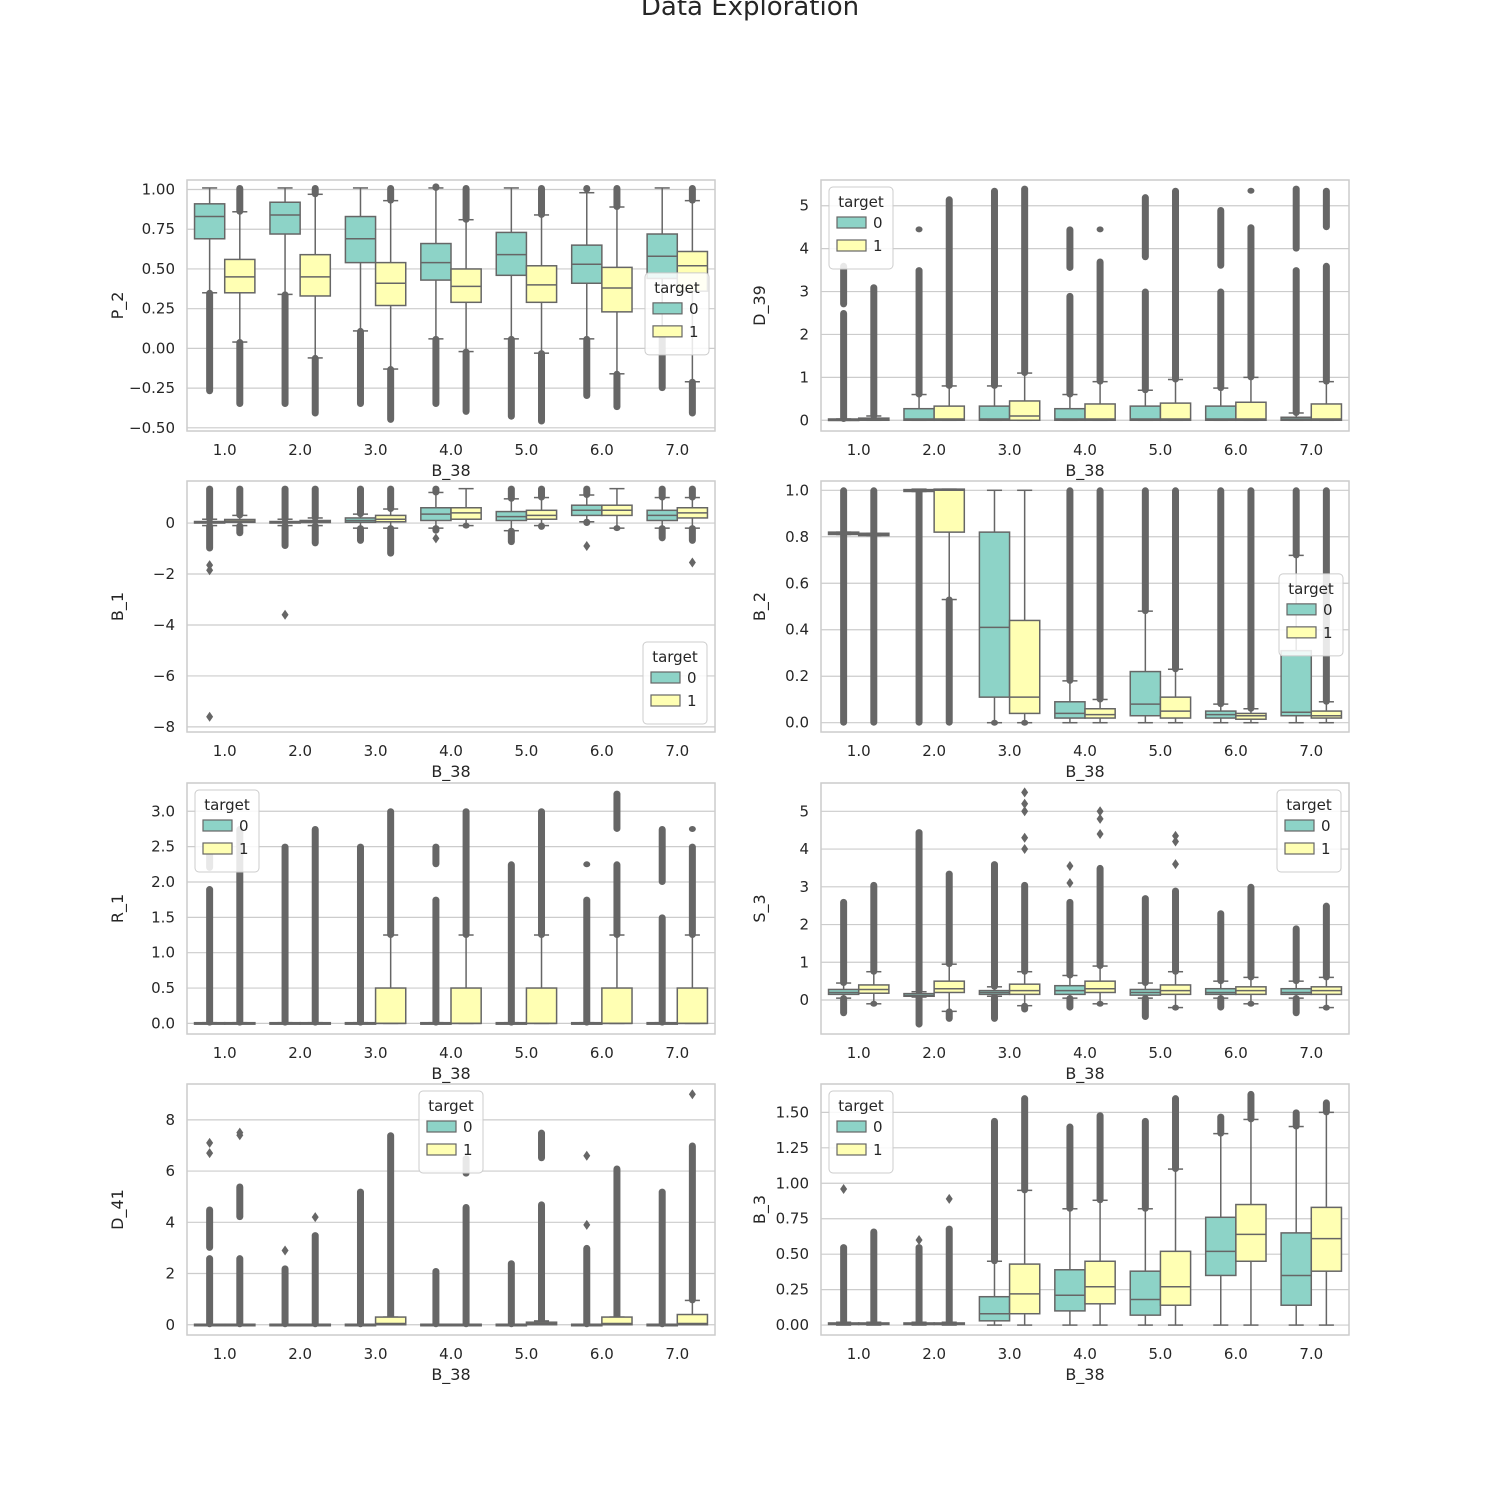 The height and width of the screenshot is (1500, 1500). What do you see at coordinates (792, 1112) in the screenshot?
I see `y-tick-label: 1.50` at bounding box center [792, 1112].